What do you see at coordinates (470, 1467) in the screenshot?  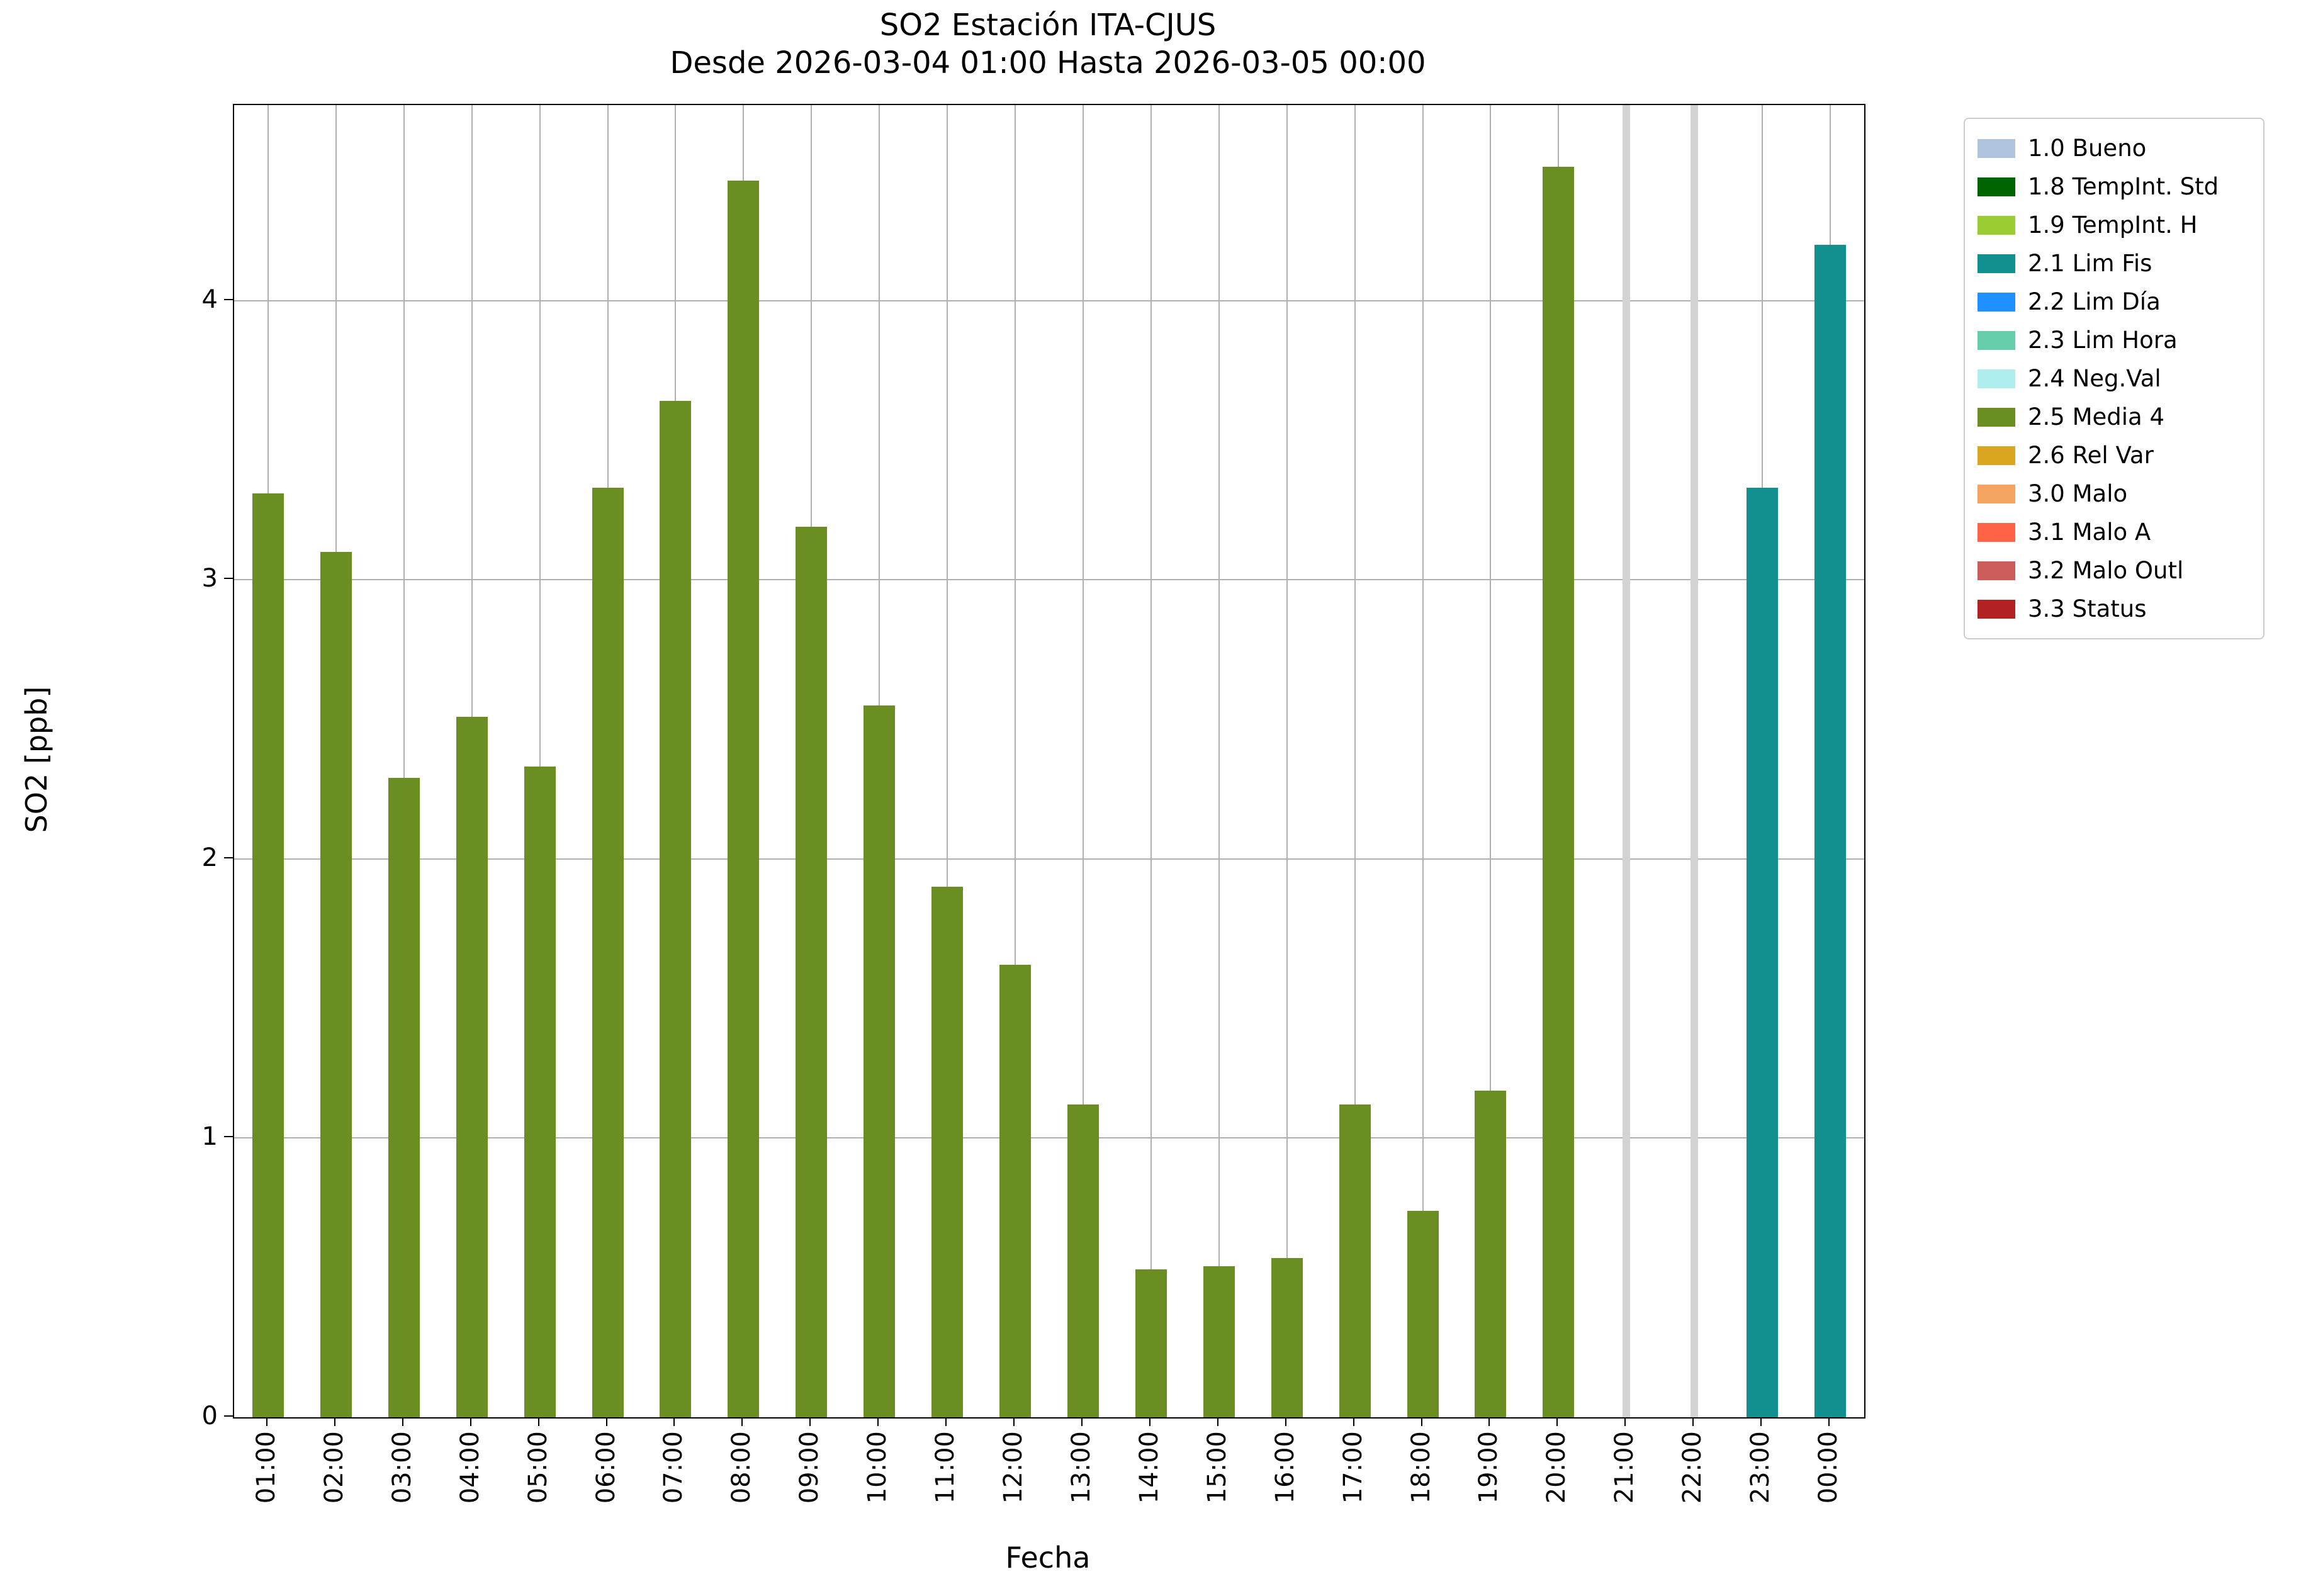 I see `x-tick-label: 04:00` at bounding box center [470, 1467].